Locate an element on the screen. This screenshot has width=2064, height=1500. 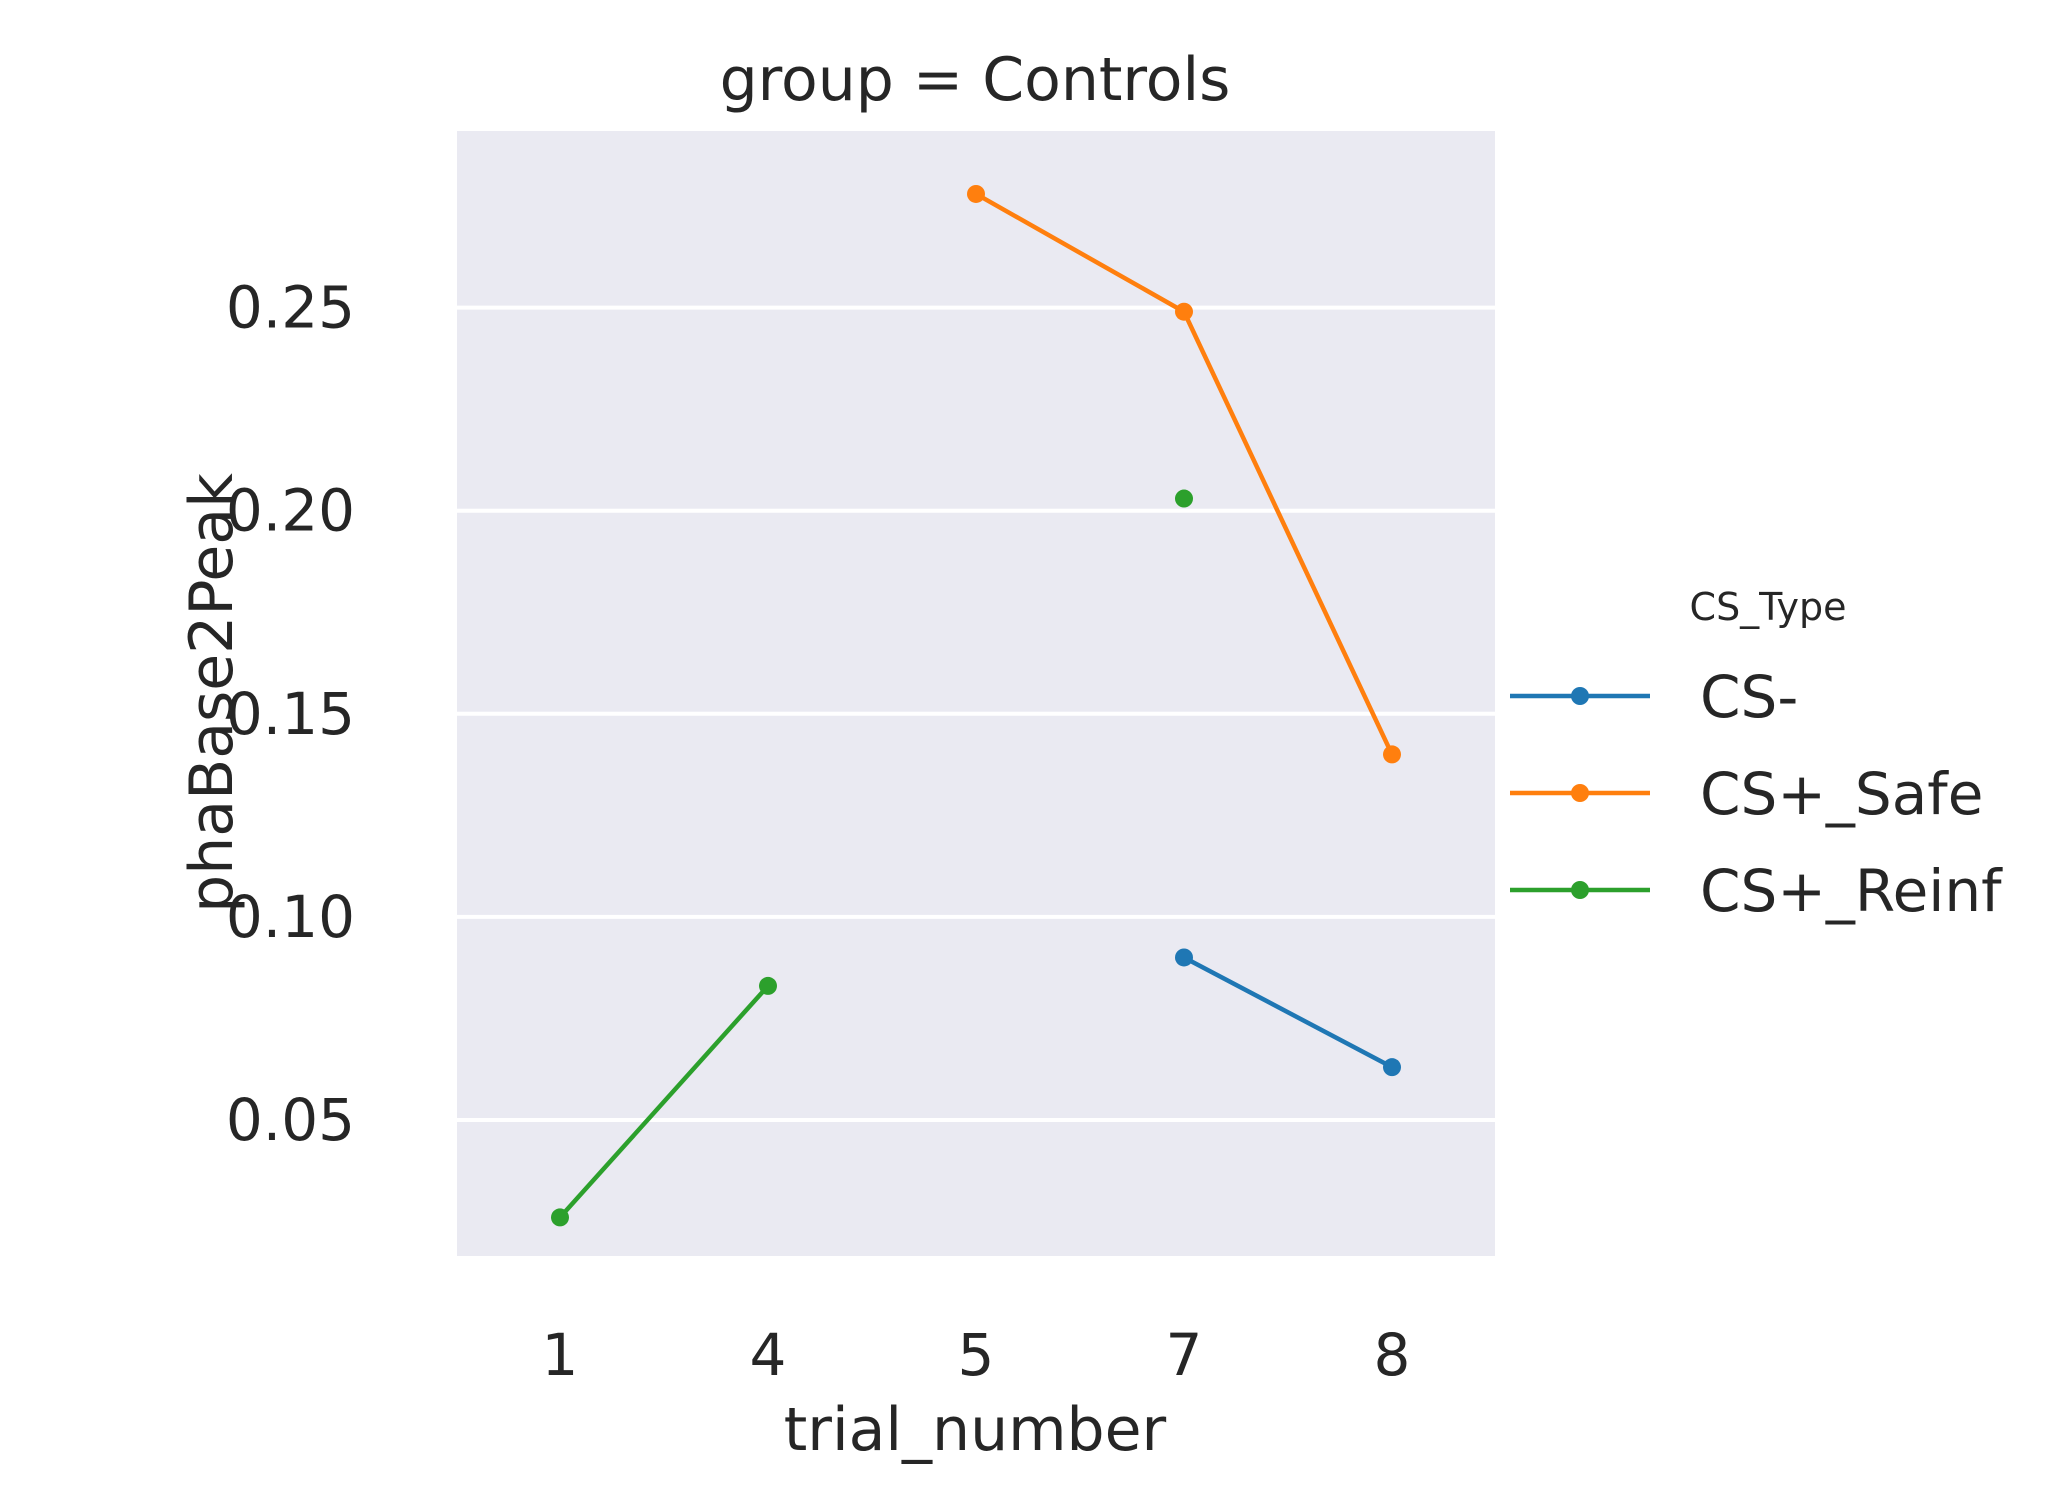
series-CS- is located at coordinates (1288, 1012).